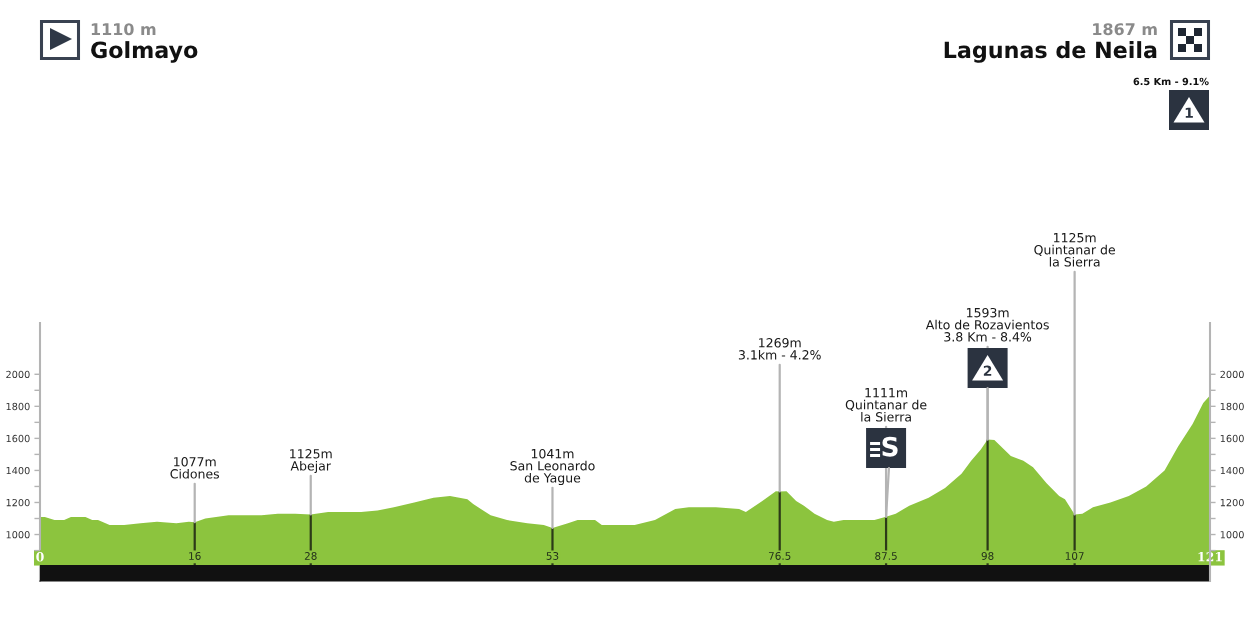 The height and width of the screenshot is (625, 1250). I want to click on x-tick-label: 87.5, so click(886, 556).